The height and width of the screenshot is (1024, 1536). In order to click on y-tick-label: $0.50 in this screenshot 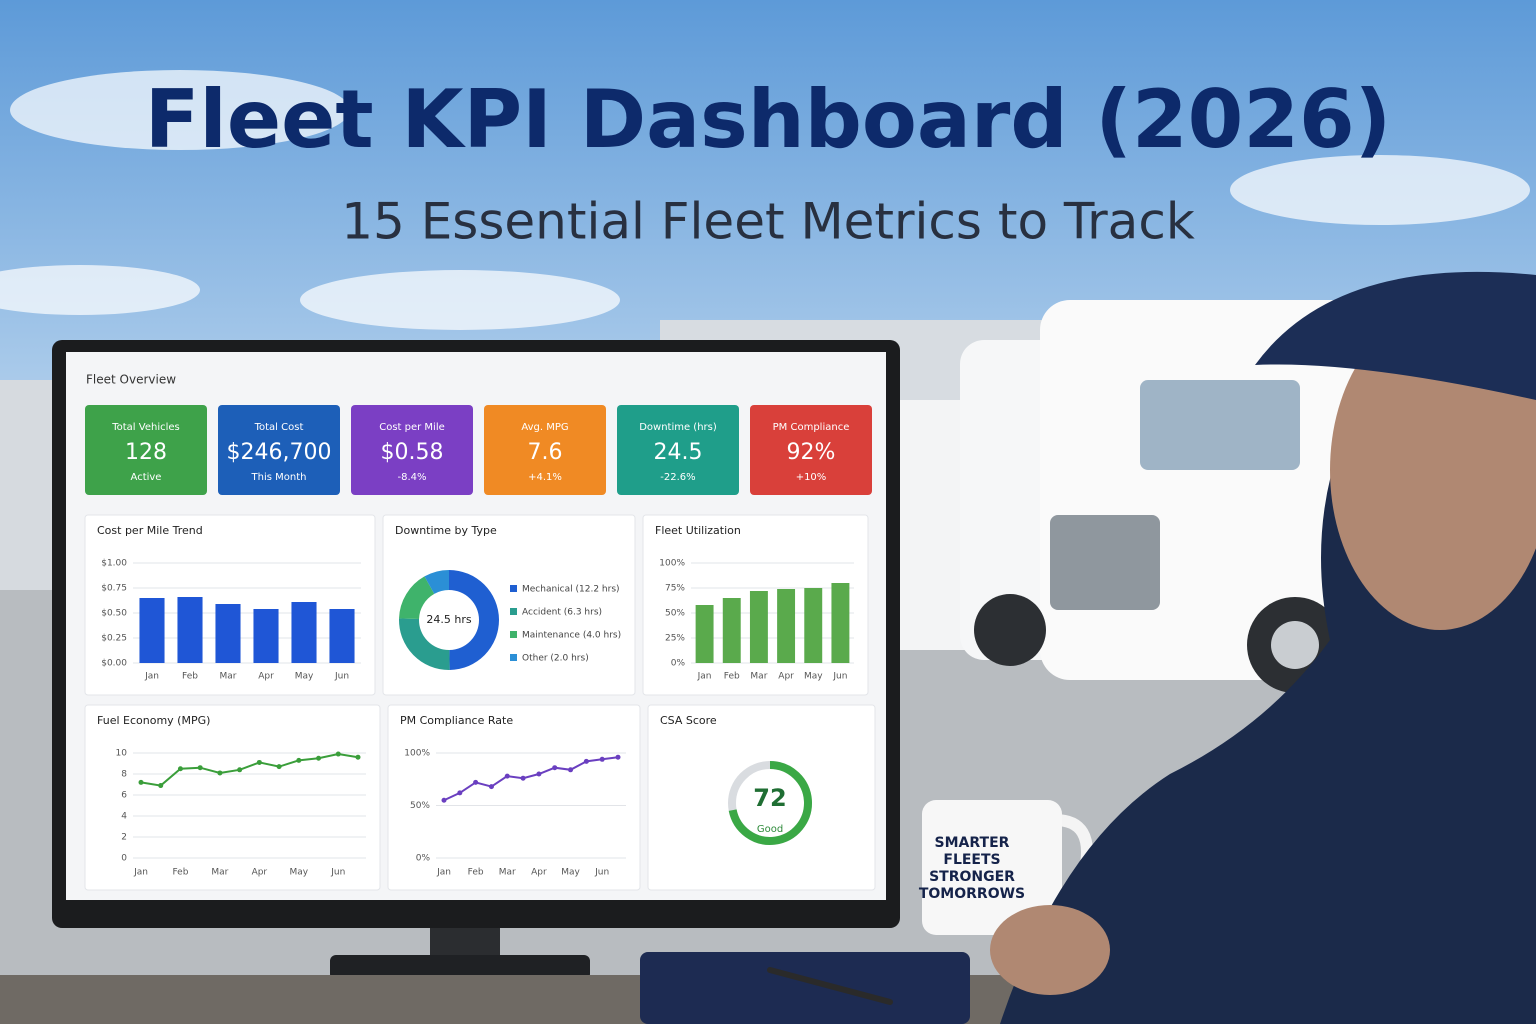, I will do `click(114, 614)`.